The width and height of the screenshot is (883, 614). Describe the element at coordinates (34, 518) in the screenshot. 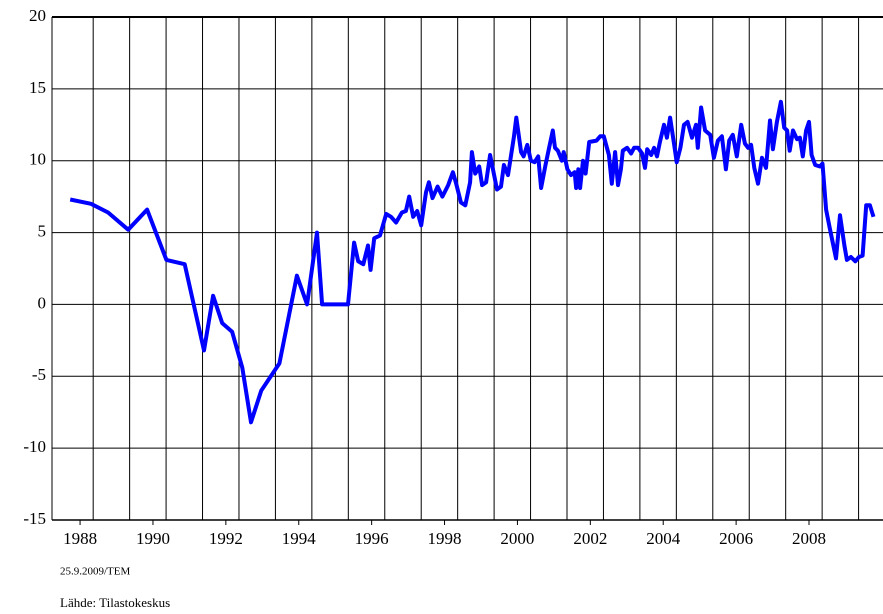

I see `y-tick-label: -15` at that location.